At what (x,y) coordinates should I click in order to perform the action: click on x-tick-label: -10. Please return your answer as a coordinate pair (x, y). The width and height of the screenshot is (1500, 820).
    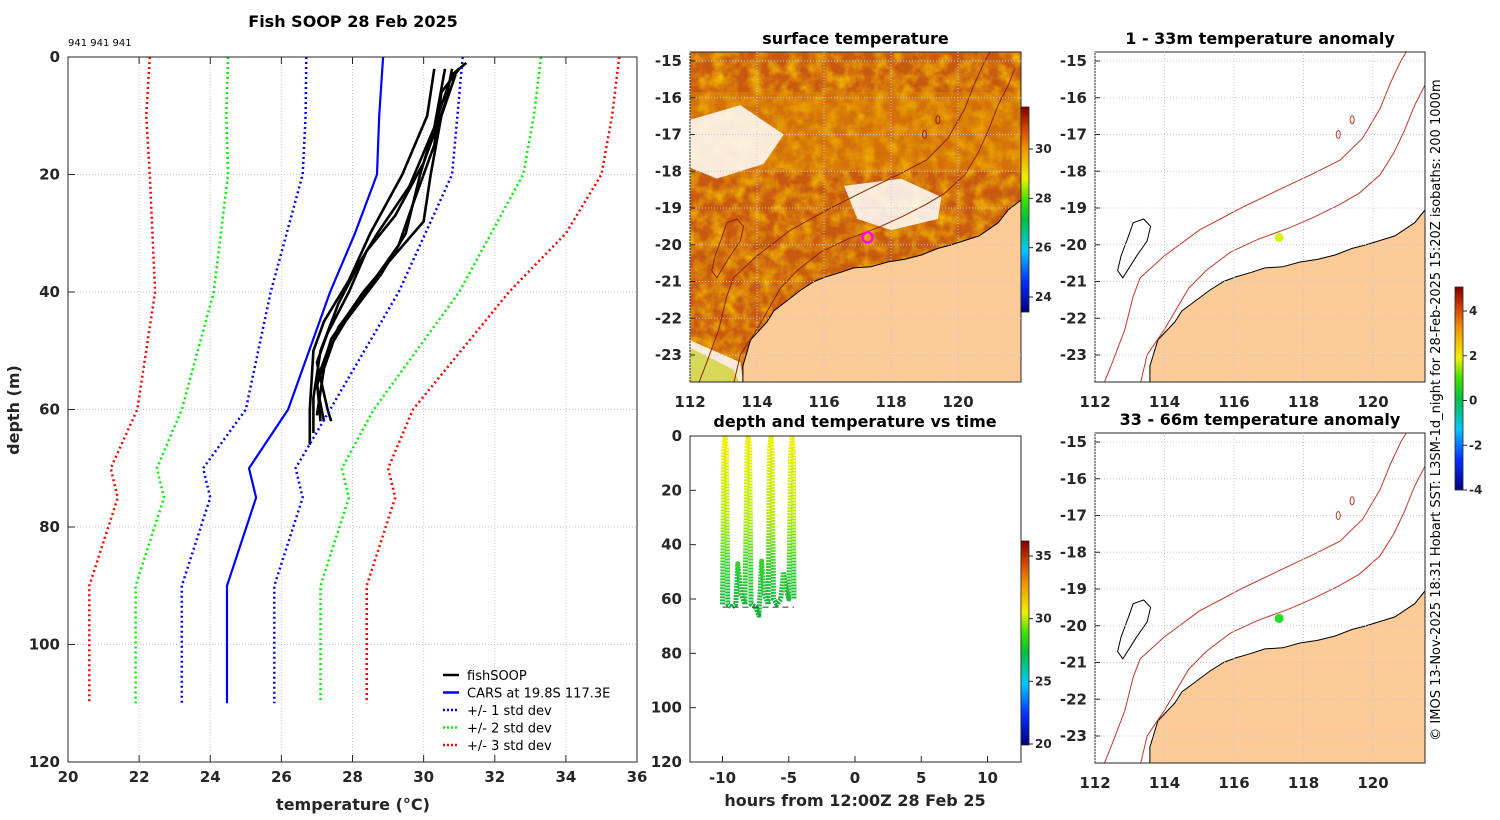
    Looking at the image, I should click on (722, 778).